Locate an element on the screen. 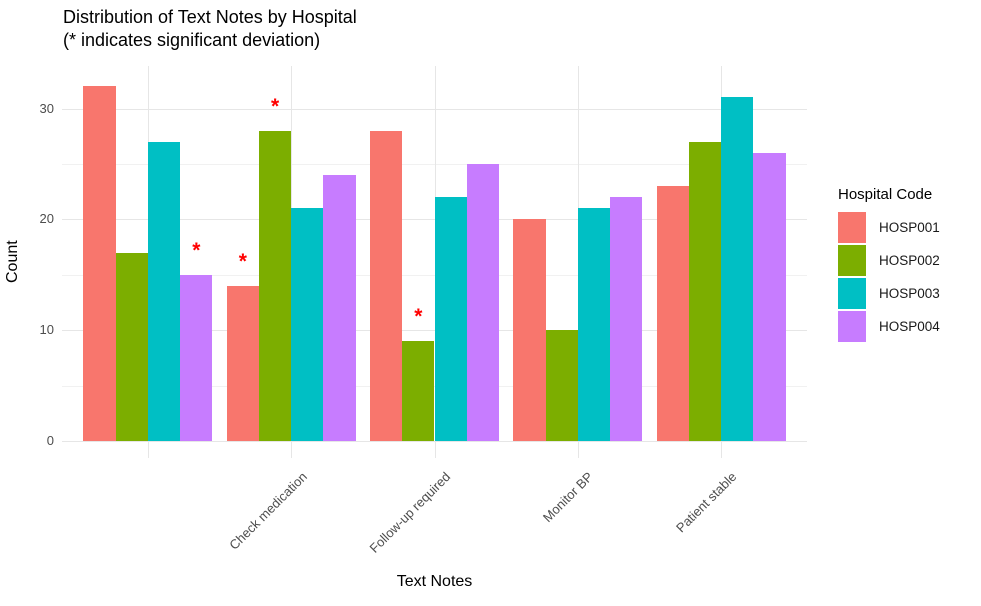 This screenshot has height=606, width=981. y-tick-label: 10 is located at coordinates (46, 330).